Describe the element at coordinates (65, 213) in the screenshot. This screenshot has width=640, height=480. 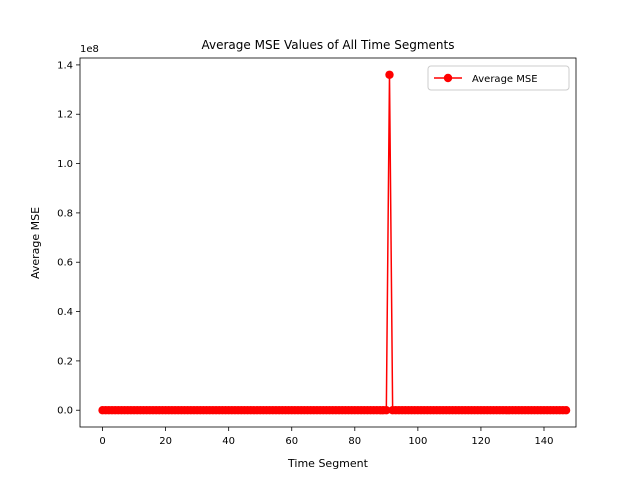
I see `y-tick-label: 0.8` at that location.